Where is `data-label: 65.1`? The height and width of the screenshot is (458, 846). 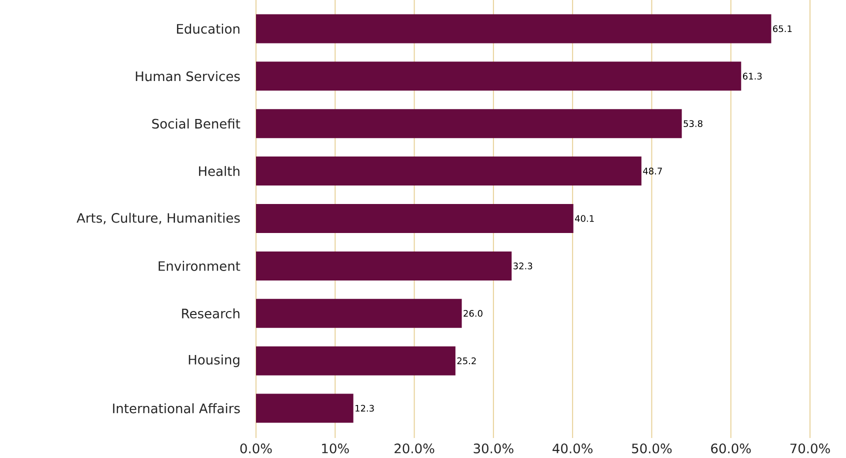 data-label: 65.1 is located at coordinates (782, 28).